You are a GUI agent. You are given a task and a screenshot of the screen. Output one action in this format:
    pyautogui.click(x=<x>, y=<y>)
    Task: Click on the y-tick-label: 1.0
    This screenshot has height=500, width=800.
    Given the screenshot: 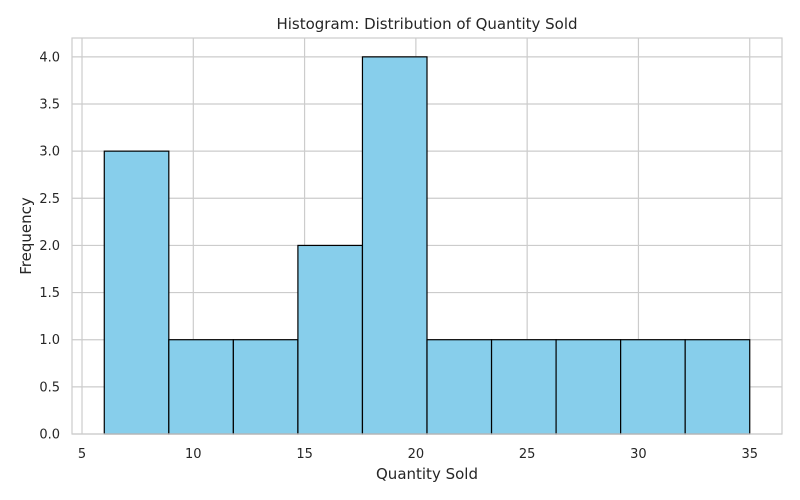 What is the action you would take?
    pyautogui.click(x=49, y=340)
    